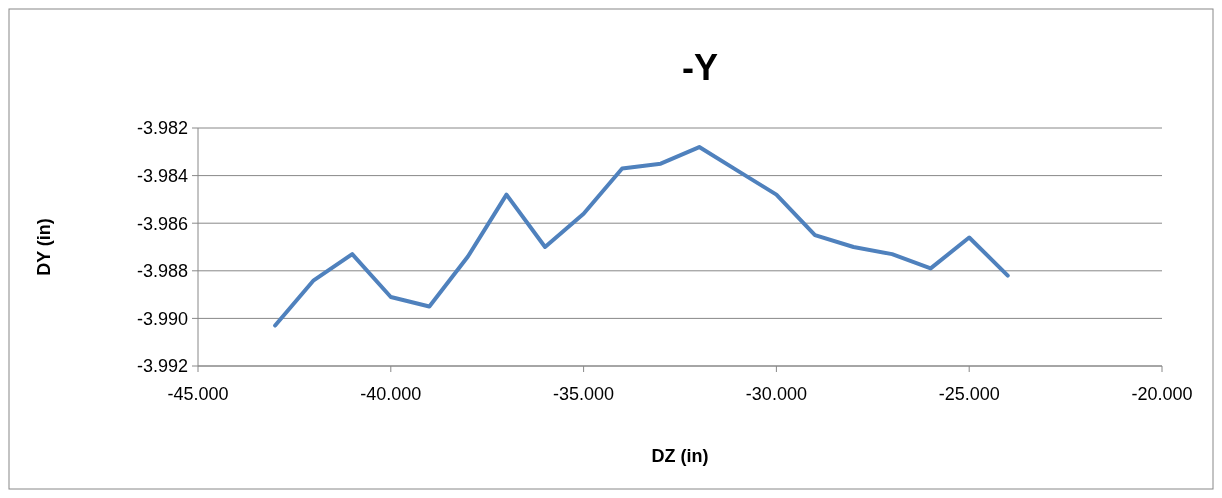 This screenshot has height=498, width=1222. I want to click on chart-title: -Y, so click(700, 67).